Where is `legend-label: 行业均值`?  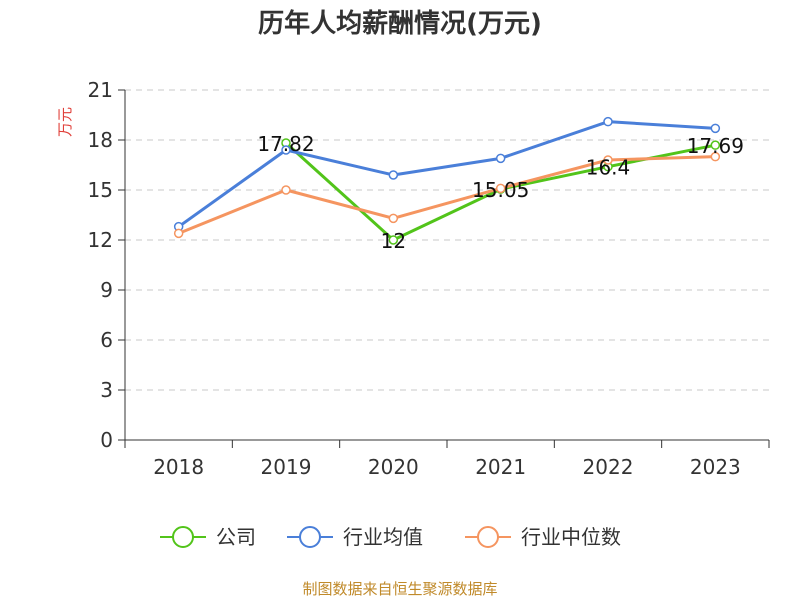 legend-label: 行业均值 is located at coordinates (383, 537).